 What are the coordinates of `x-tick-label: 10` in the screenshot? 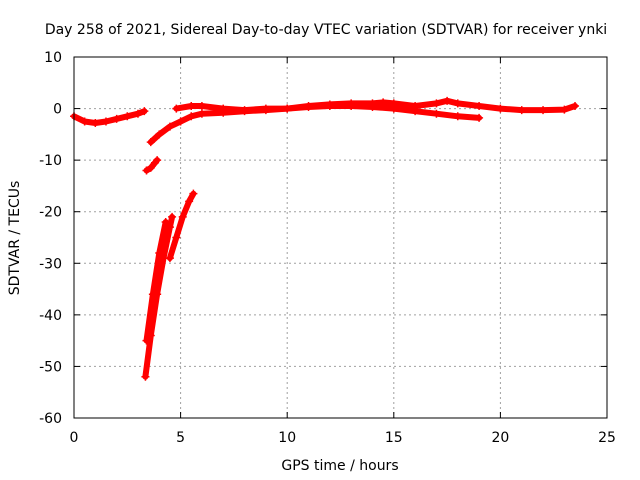 It's located at (287, 438).